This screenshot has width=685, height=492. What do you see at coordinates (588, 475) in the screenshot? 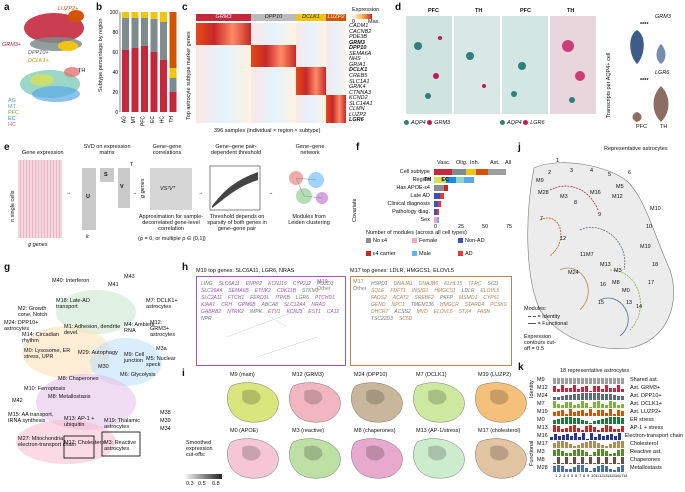
I see `k-xtick: 9` at bounding box center [588, 475].